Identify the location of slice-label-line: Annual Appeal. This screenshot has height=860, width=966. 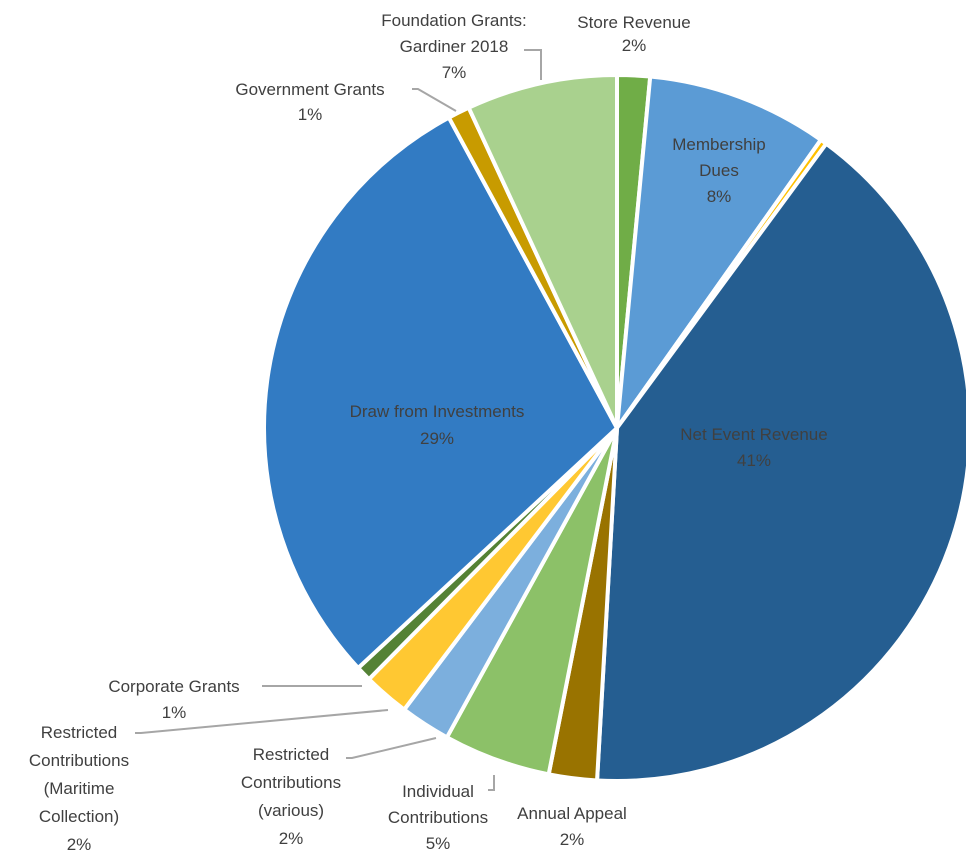
(572, 813).